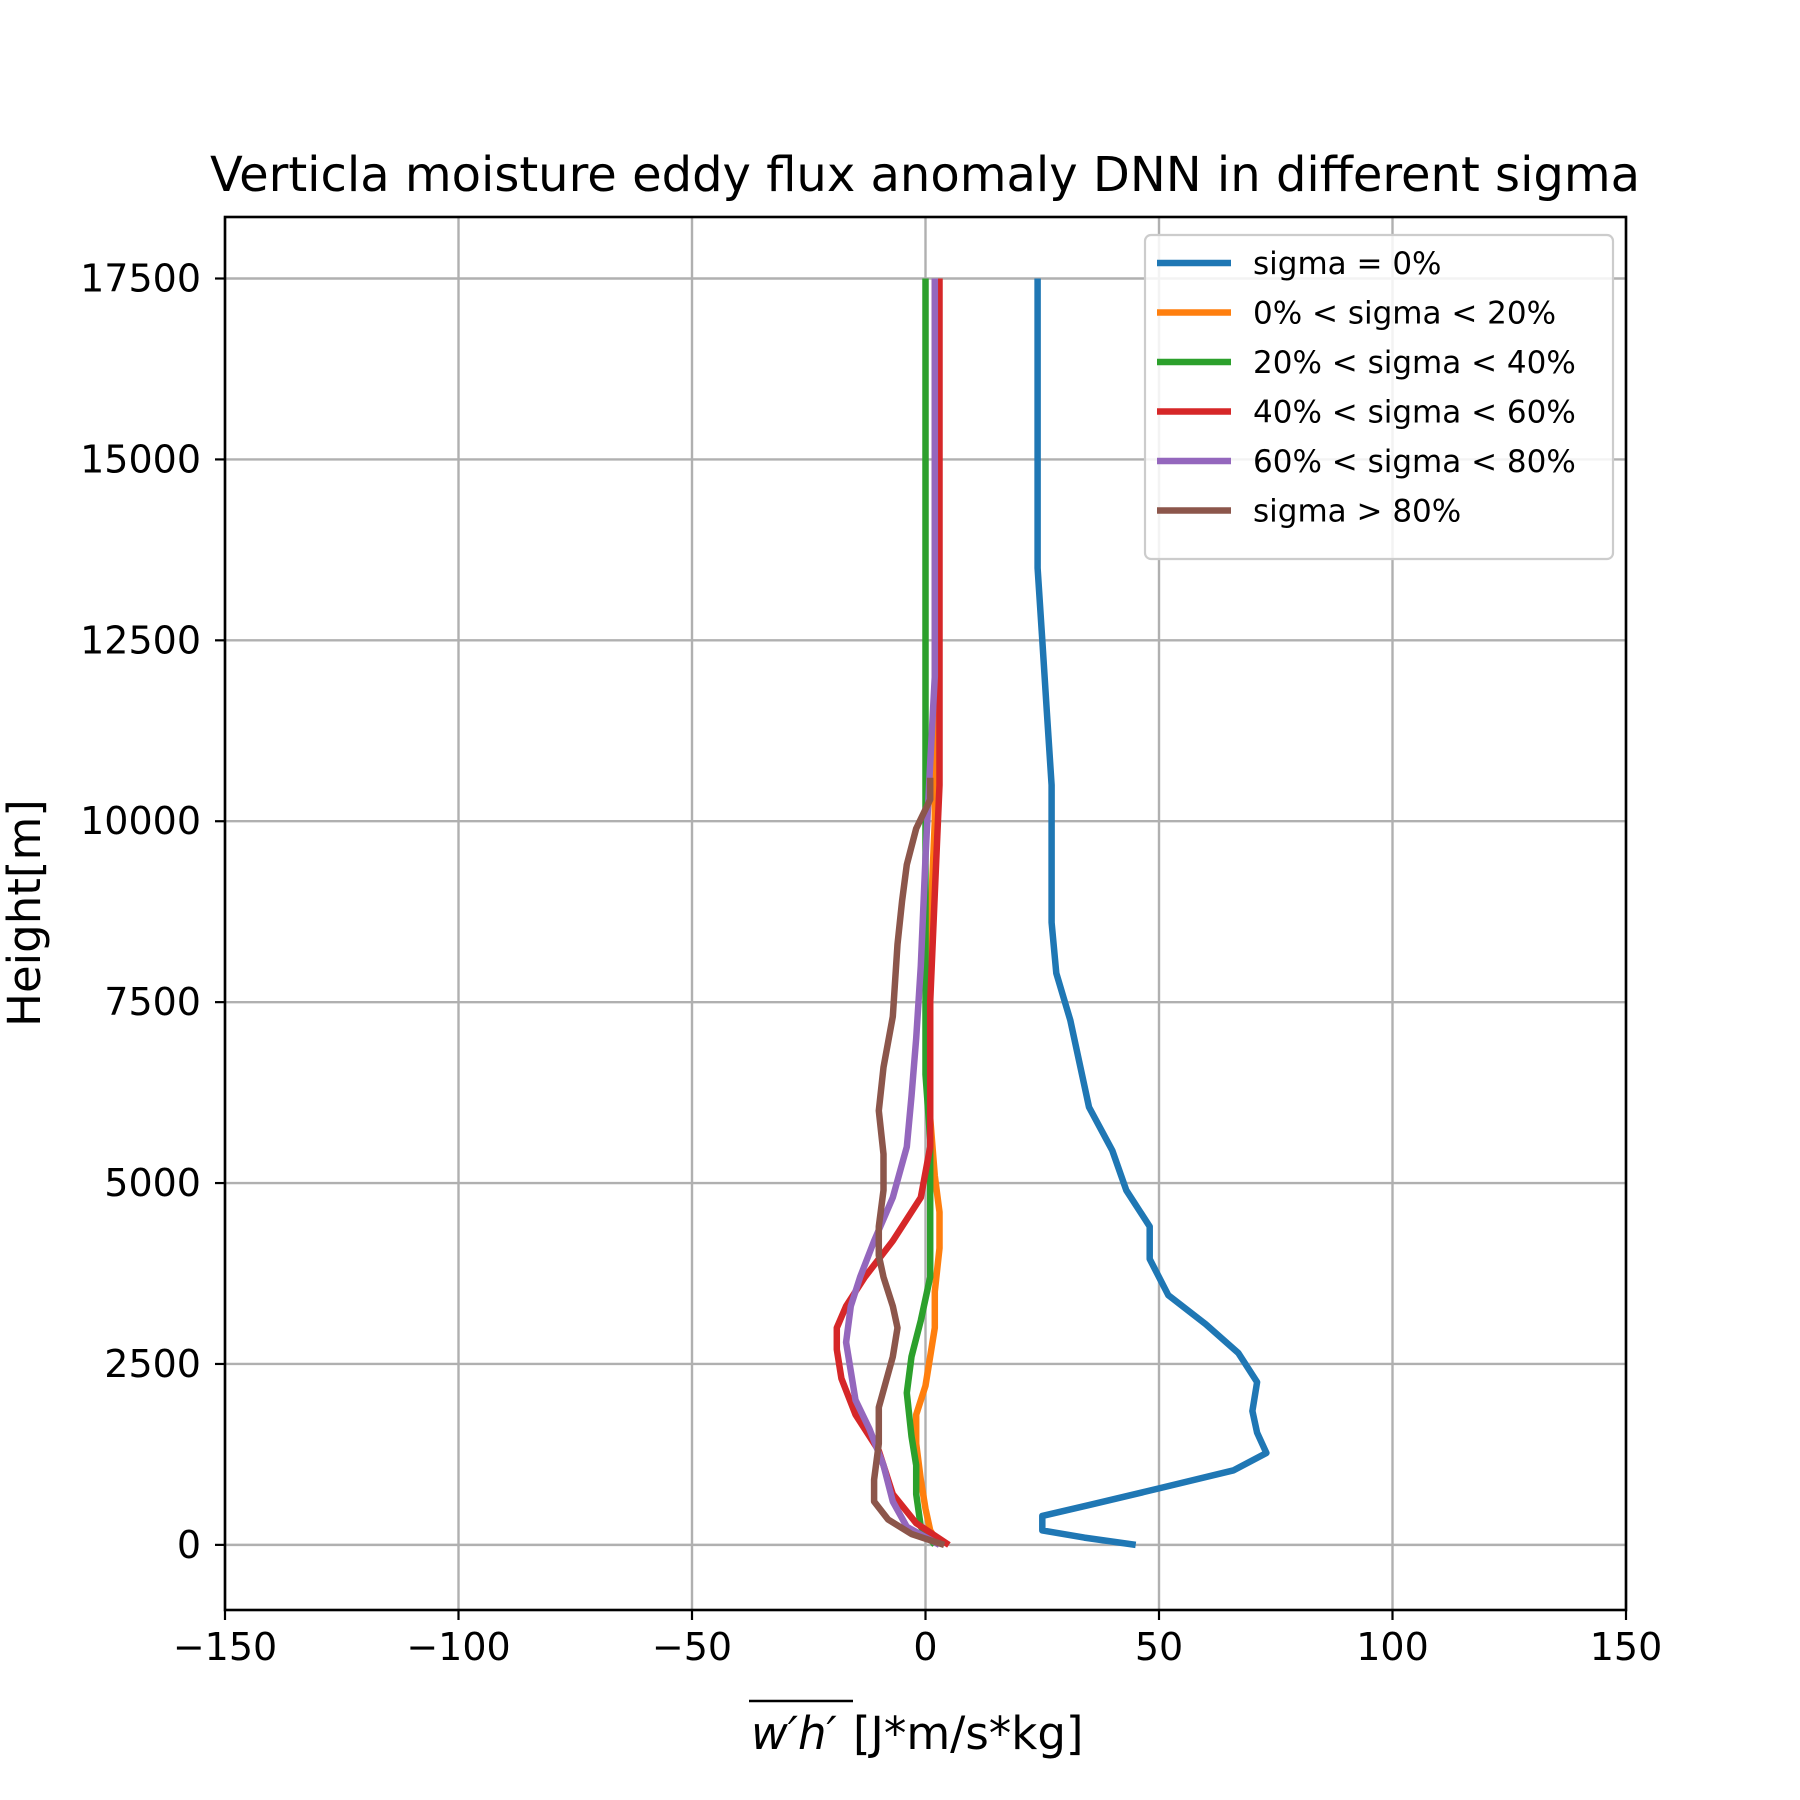 The image size is (1800, 1800). I want to click on x-axis-unit-label: [J*m/s*kg], so click(968, 1733).